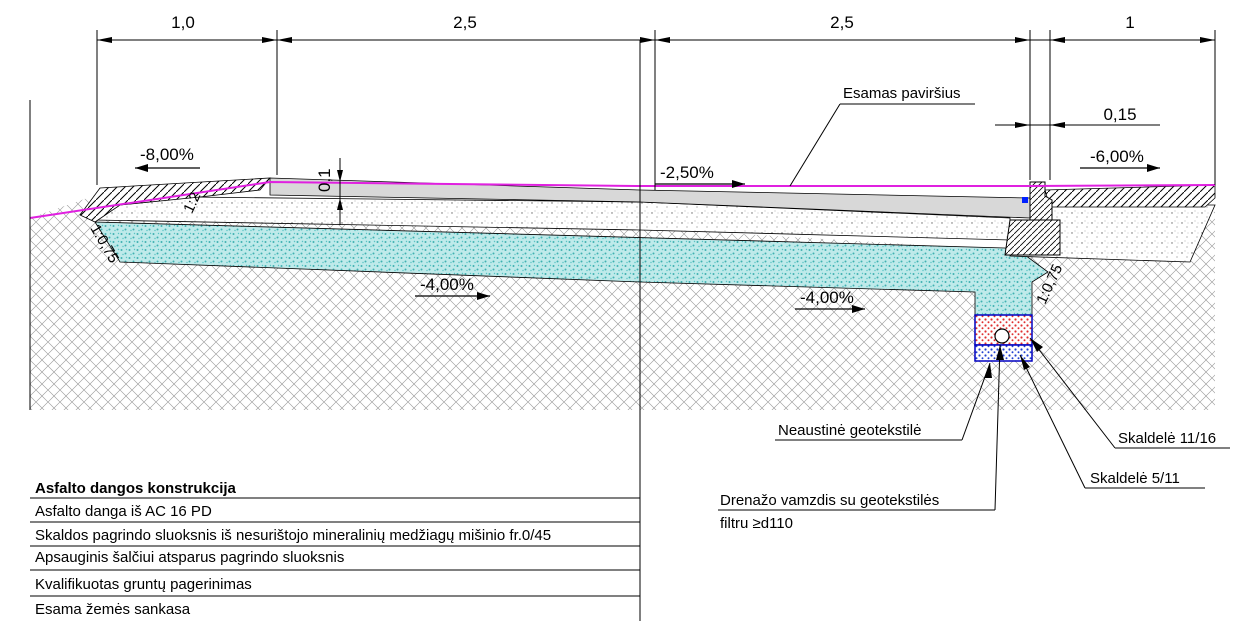 Image resolution: width=1233 pixels, height=621 pixels. I want to click on slope-sub-right-arrowhead, so click(858, 309).